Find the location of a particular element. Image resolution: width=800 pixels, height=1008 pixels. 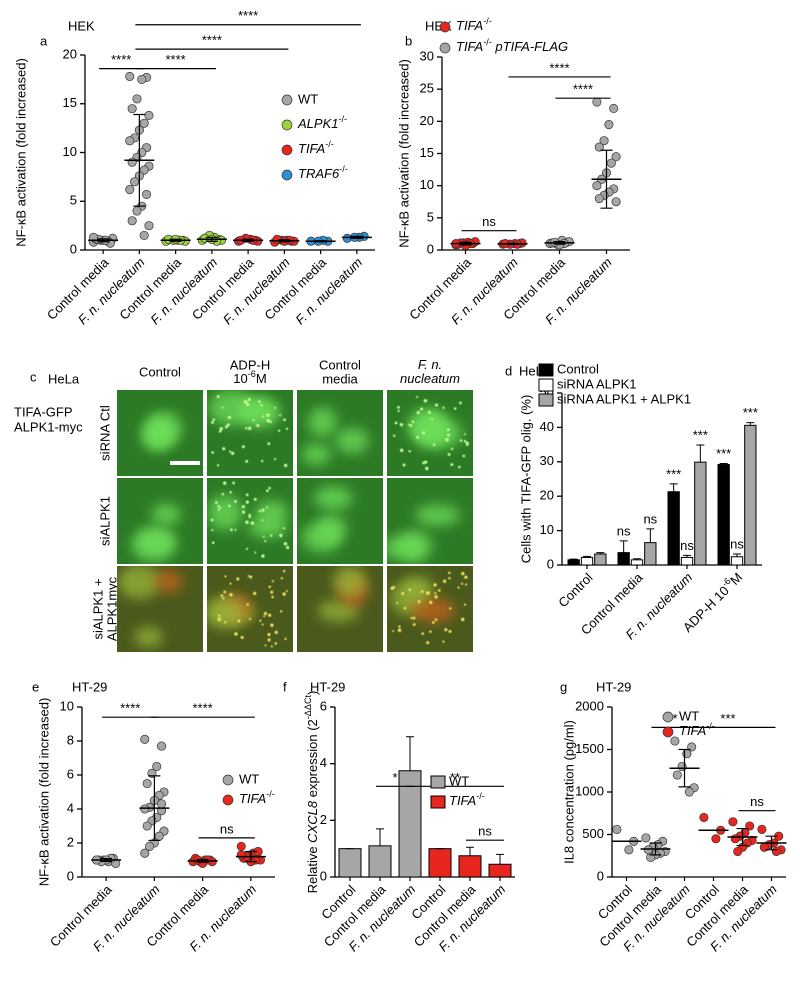

legend-label: siRNA ALPK1 + ALPK1 is located at coordinates (624, 398).